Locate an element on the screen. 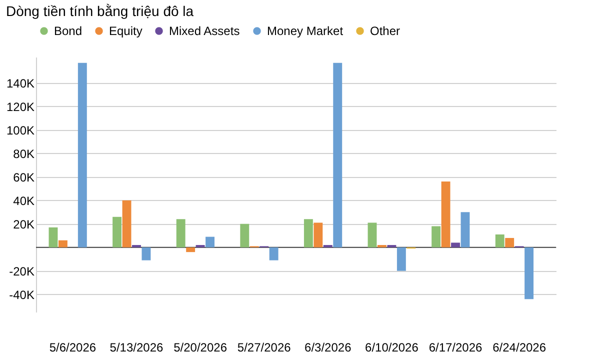 The height and width of the screenshot is (360, 600). x-tick-label: 5/13/2026 is located at coordinates (137, 347).